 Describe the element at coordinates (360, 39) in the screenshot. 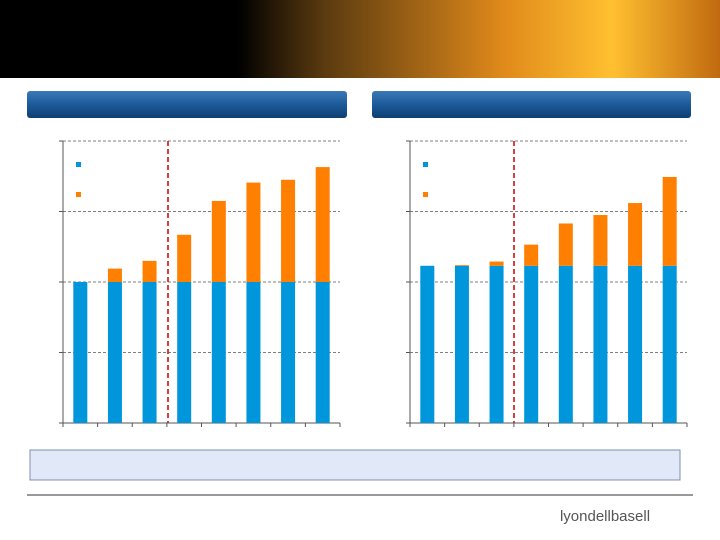

I see `banner` at that location.